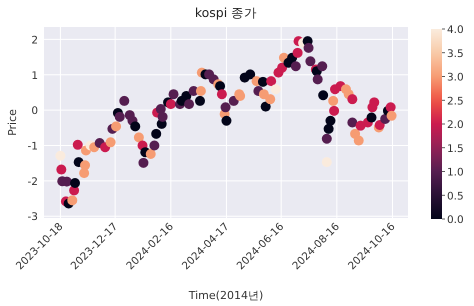 Image resolution: width=474 pixels, height=306 pixels. I want to click on y-tick-label: 1, so click(34, 76).